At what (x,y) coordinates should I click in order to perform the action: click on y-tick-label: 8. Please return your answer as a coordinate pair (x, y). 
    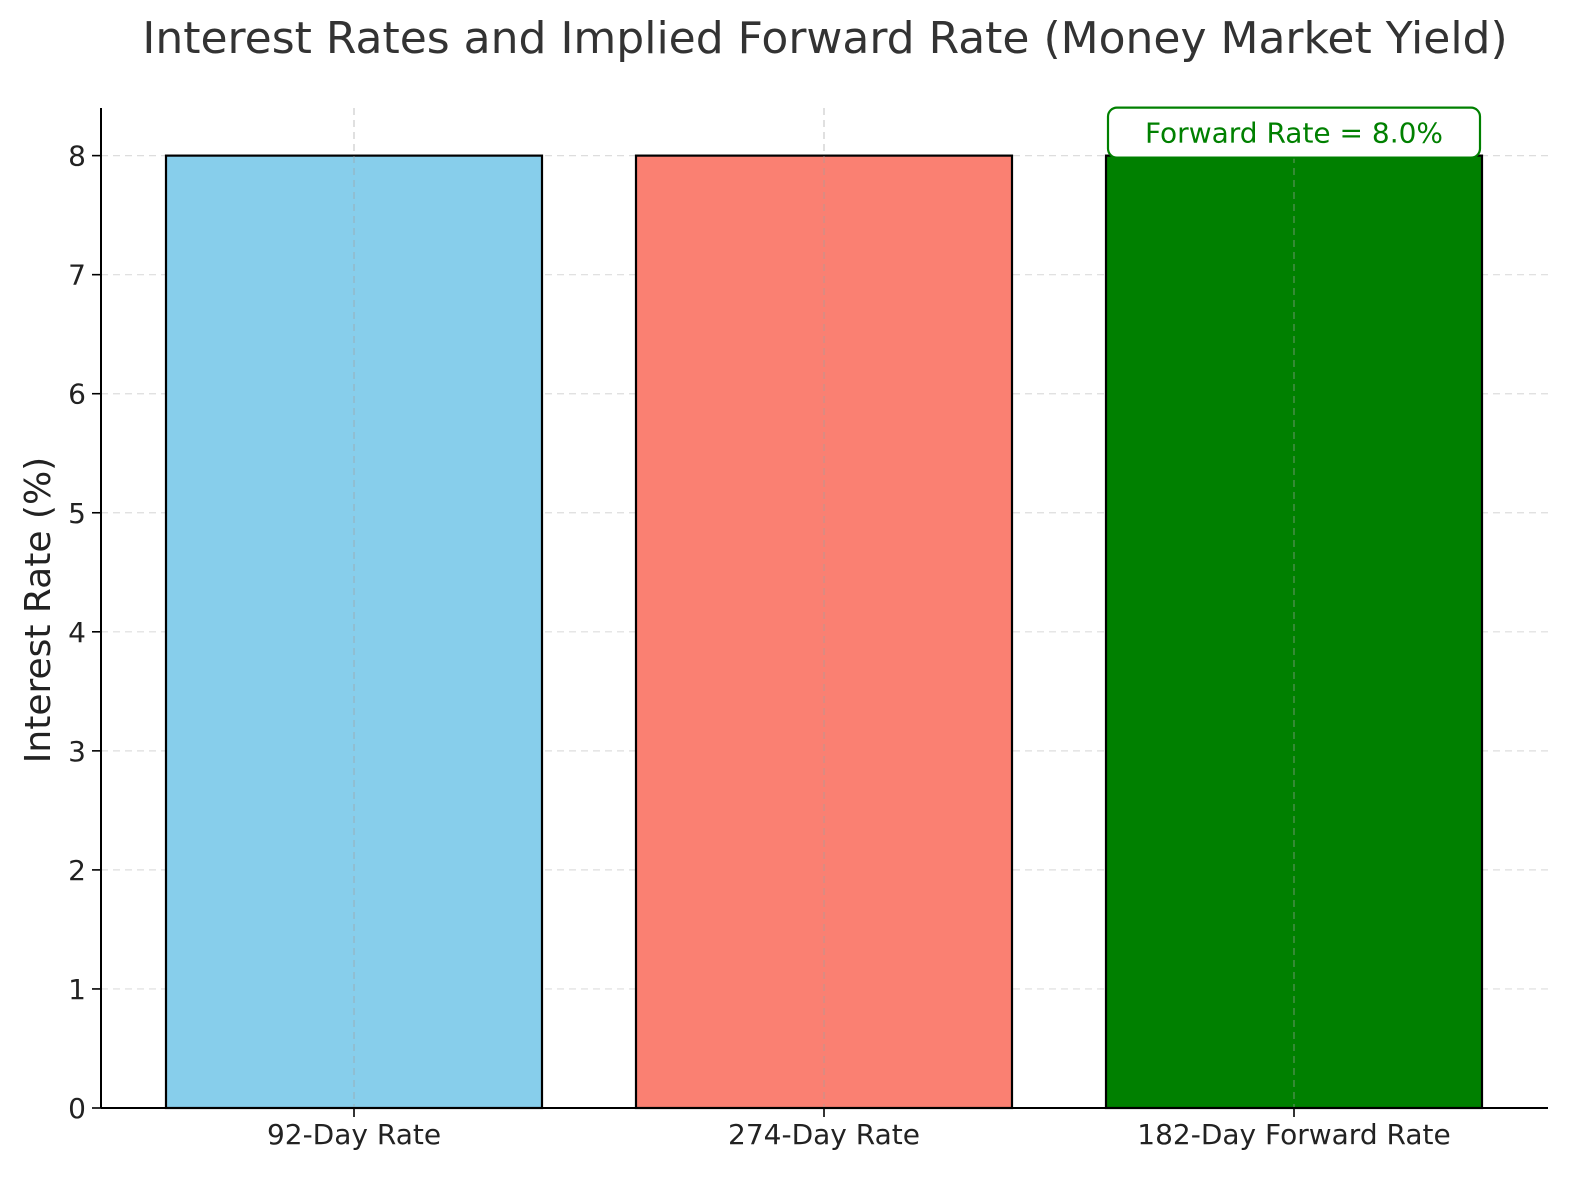
    Looking at the image, I should click on (77, 156).